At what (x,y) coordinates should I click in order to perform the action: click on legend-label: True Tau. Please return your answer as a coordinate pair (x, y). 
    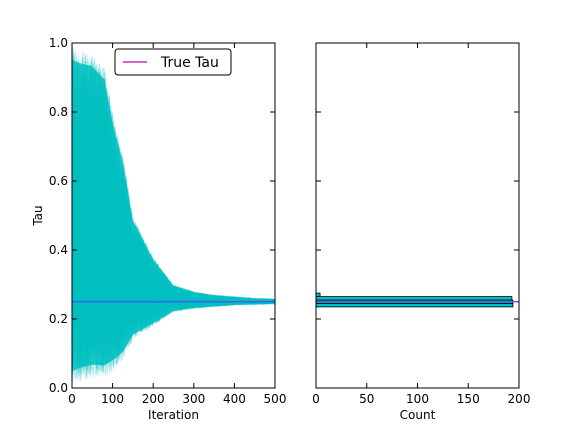
    Looking at the image, I should click on (189, 63).